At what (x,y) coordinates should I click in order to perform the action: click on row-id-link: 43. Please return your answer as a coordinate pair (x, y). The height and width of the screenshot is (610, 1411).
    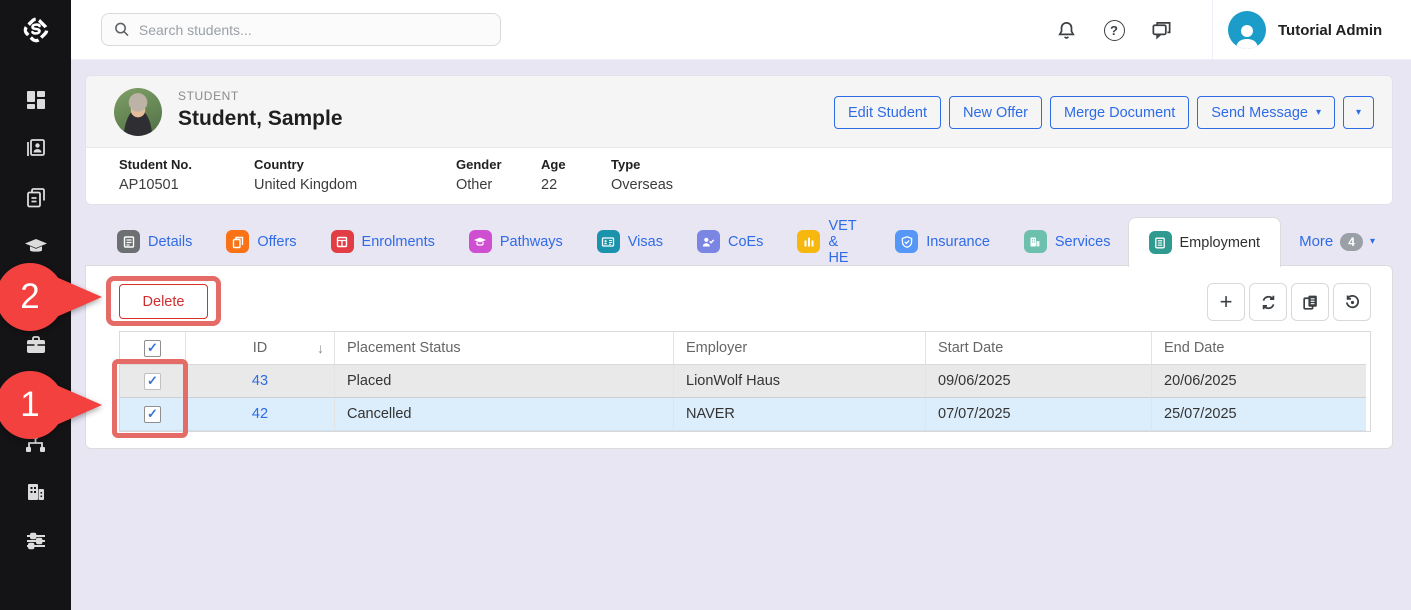
    Looking at the image, I should click on (260, 381).